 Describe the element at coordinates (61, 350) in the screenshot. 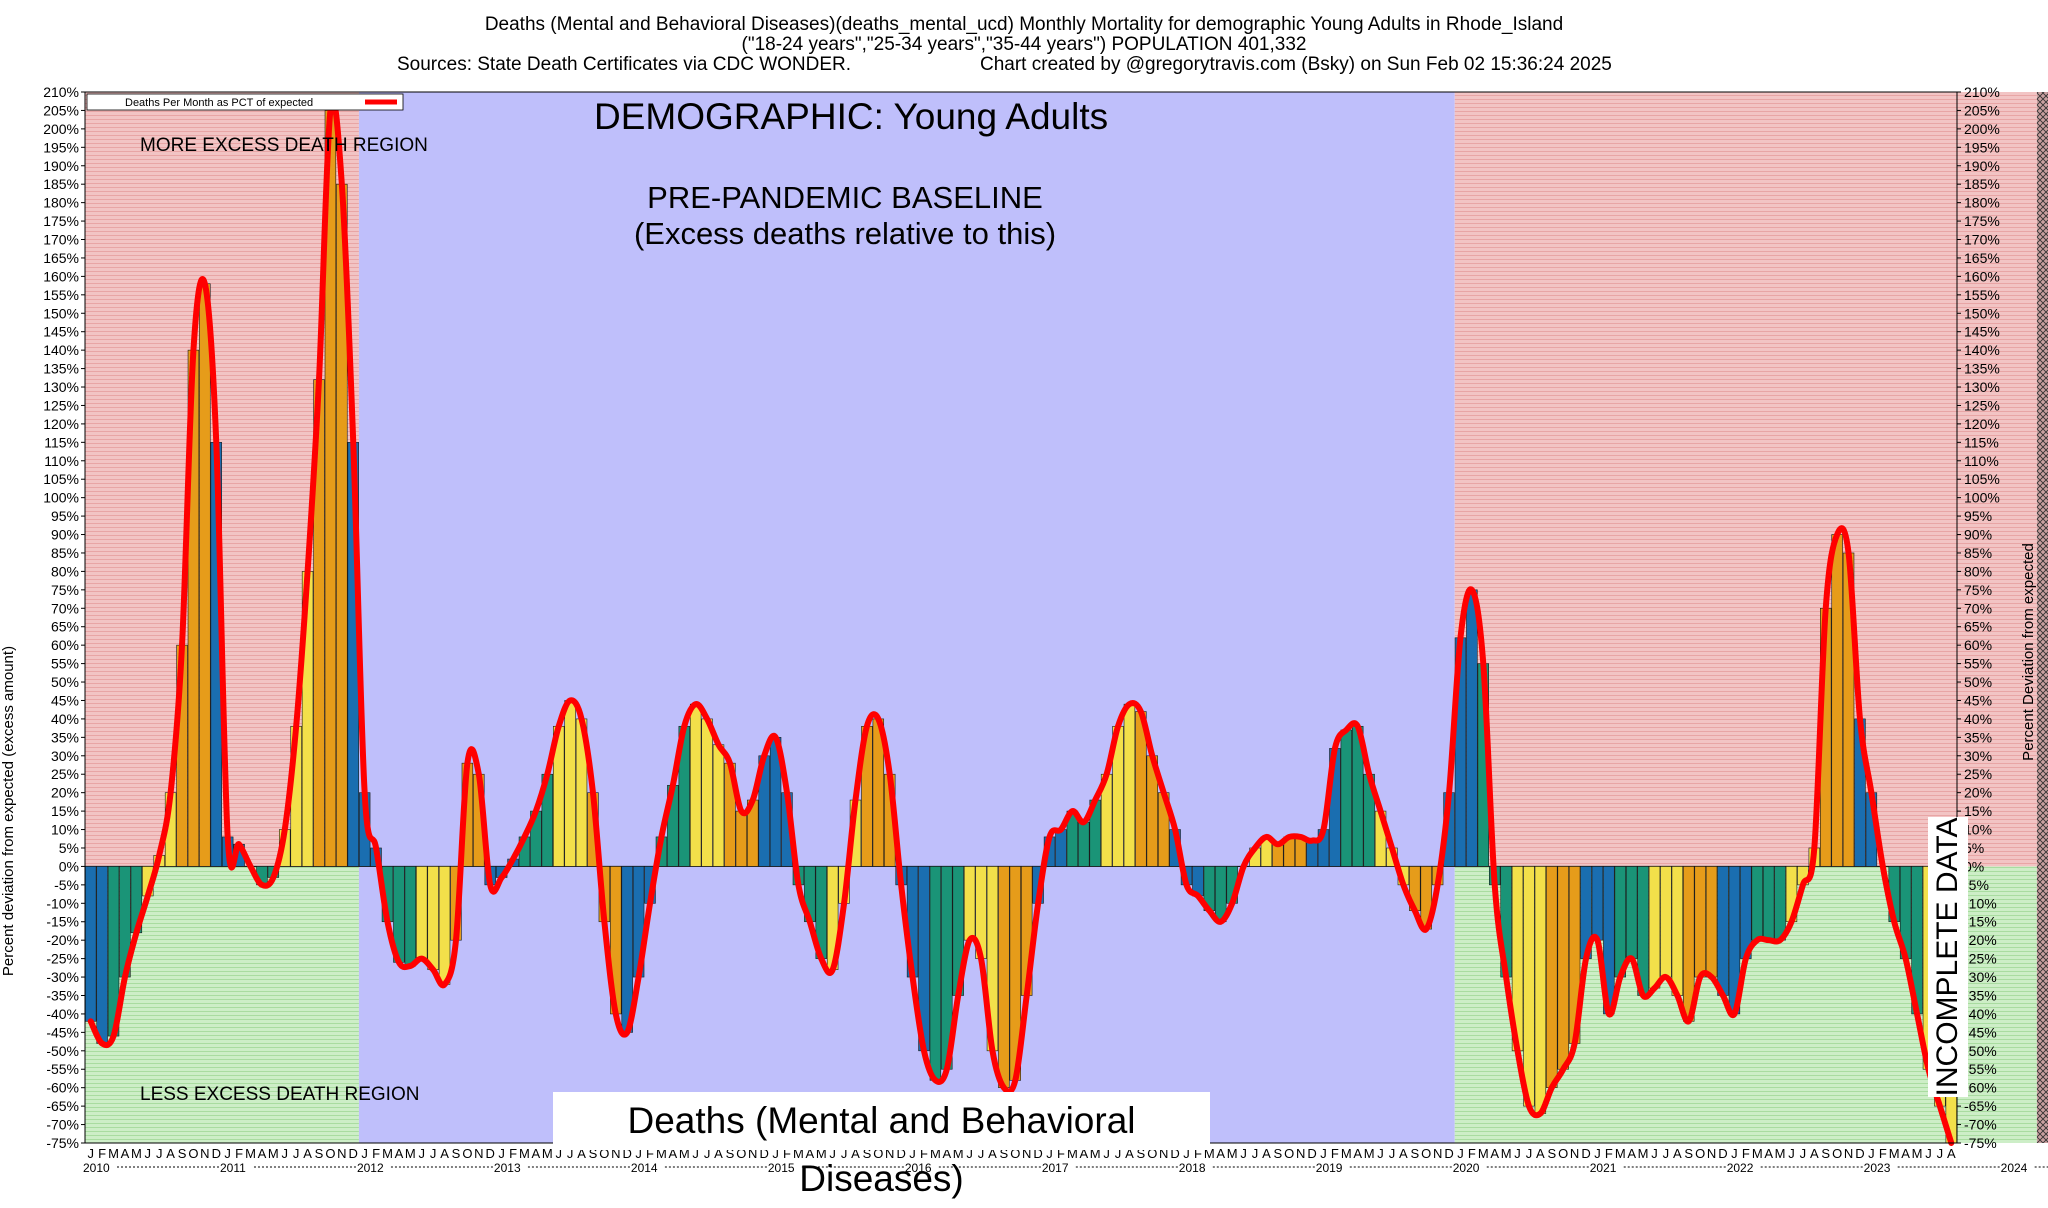

I see `y-tick-label: 140%` at that location.